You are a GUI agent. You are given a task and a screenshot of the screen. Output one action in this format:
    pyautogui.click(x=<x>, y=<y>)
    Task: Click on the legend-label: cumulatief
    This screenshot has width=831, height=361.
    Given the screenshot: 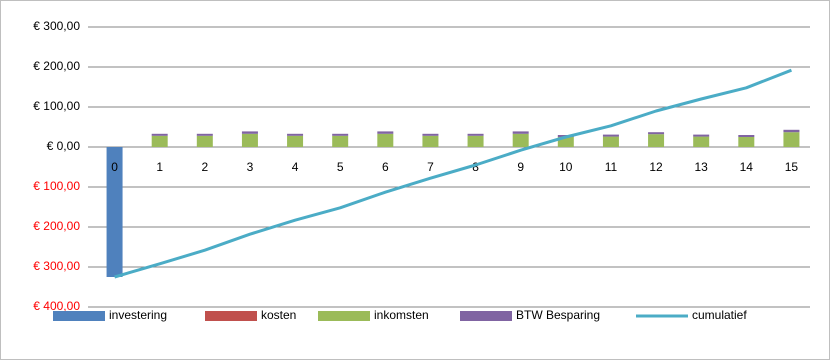 What is the action you would take?
    pyautogui.click(x=719, y=315)
    